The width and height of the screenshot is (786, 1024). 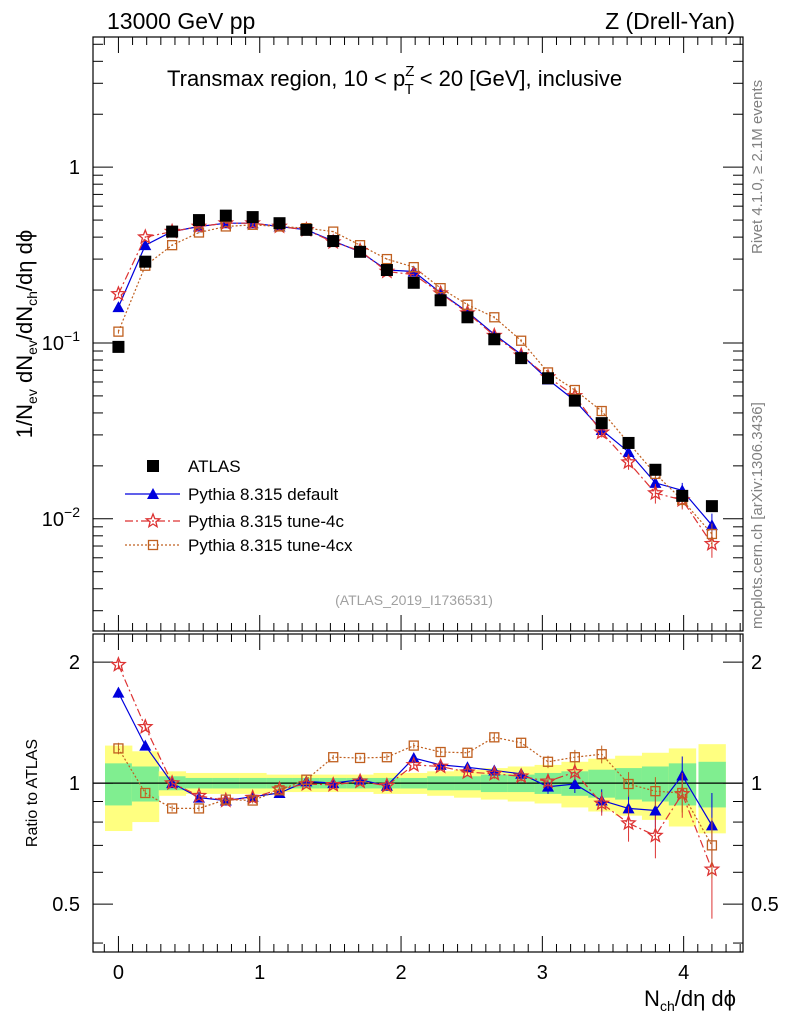 What do you see at coordinates (518, 78) in the screenshot?
I see `plot-title-suffix: < 20 [GeV], inclusive` at bounding box center [518, 78].